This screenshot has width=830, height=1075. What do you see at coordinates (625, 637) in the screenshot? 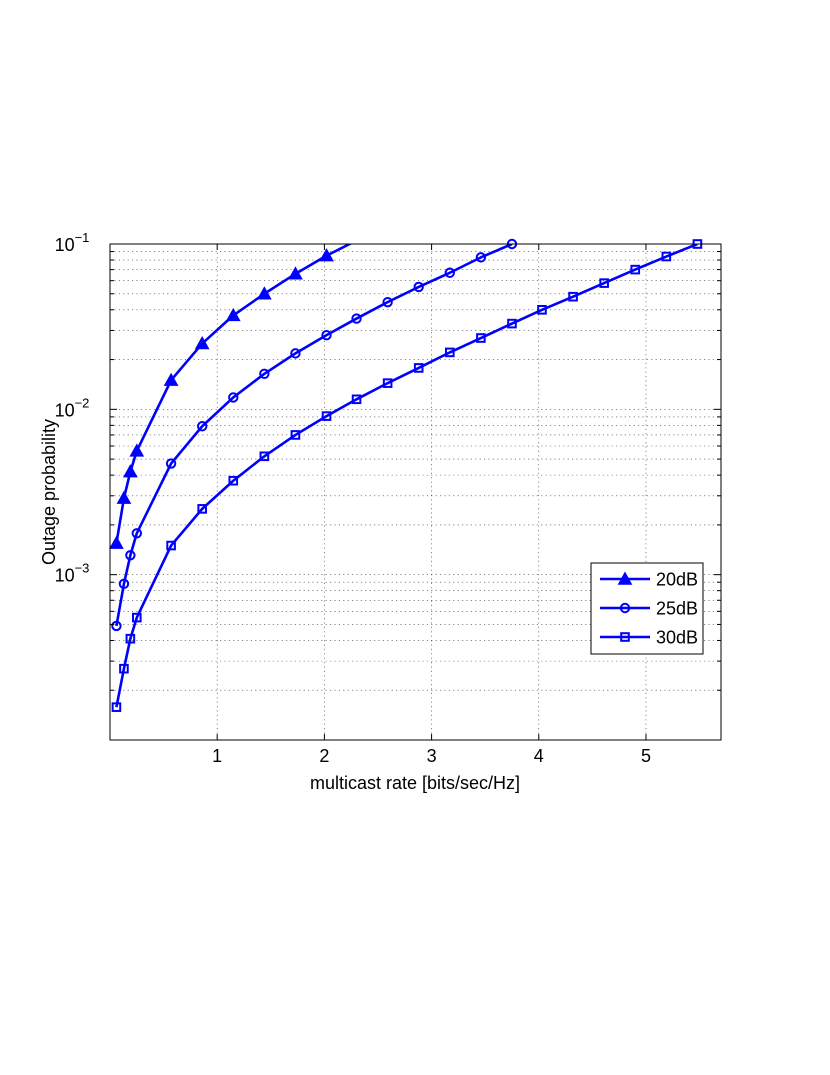
I see `legend-marker-30dB` at bounding box center [625, 637].